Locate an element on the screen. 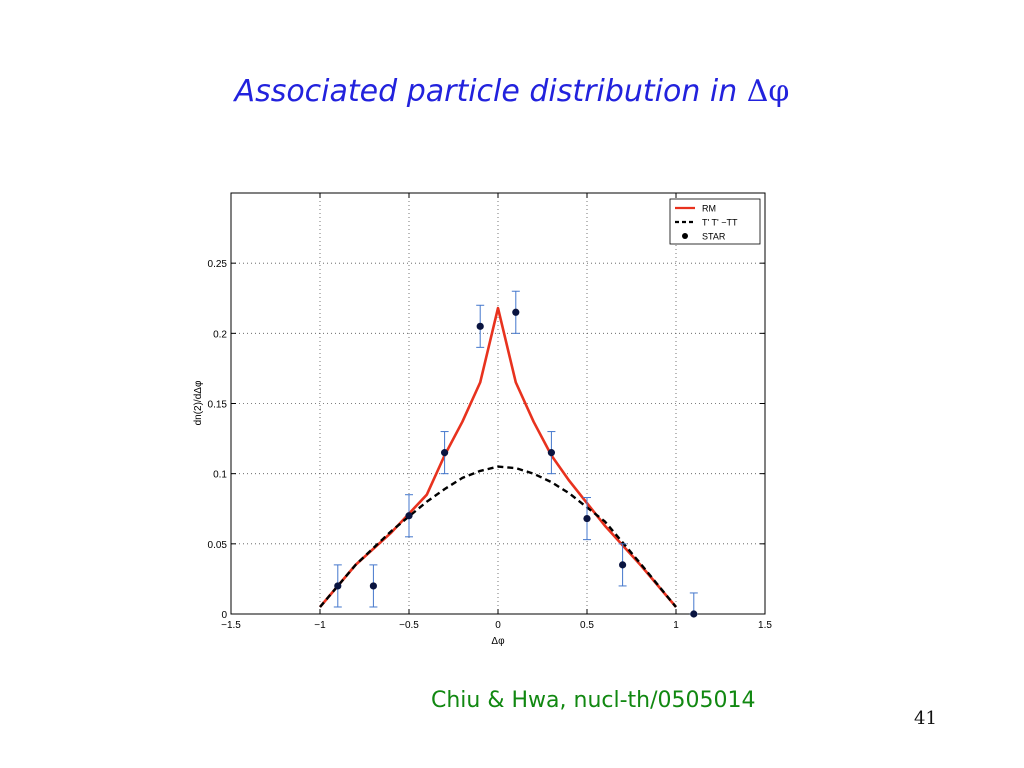 The image size is (1024, 768). x-tick-label: 0.5 is located at coordinates (587, 625).